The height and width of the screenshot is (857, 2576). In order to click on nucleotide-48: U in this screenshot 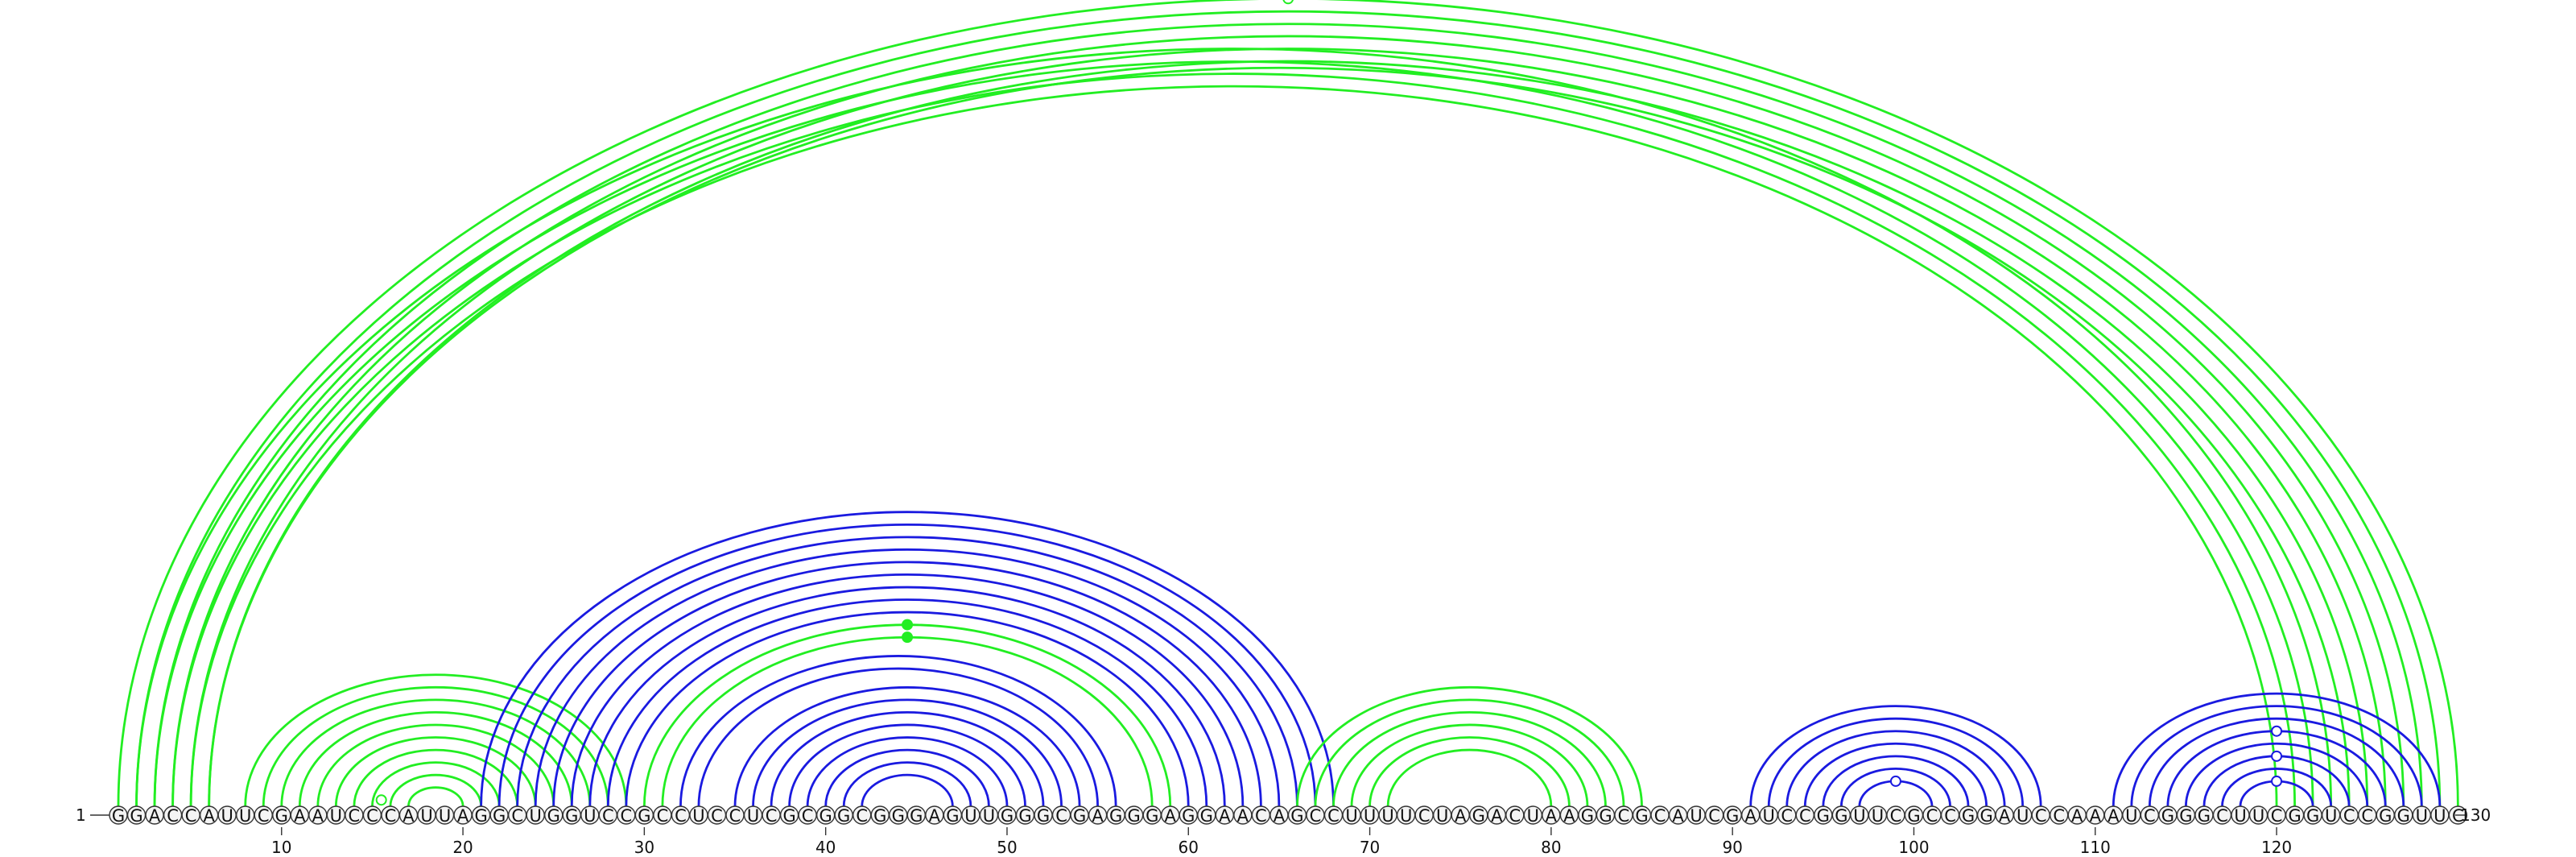, I will do `click(970, 816)`.